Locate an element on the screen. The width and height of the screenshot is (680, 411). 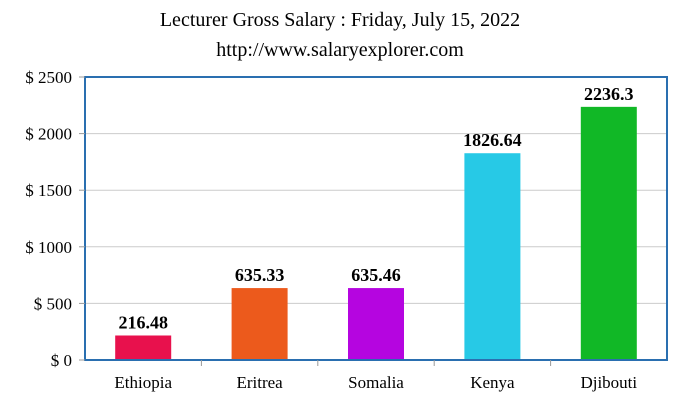
chart-subtitle: http://www.salaryexplorer.com is located at coordinates (340, 50).